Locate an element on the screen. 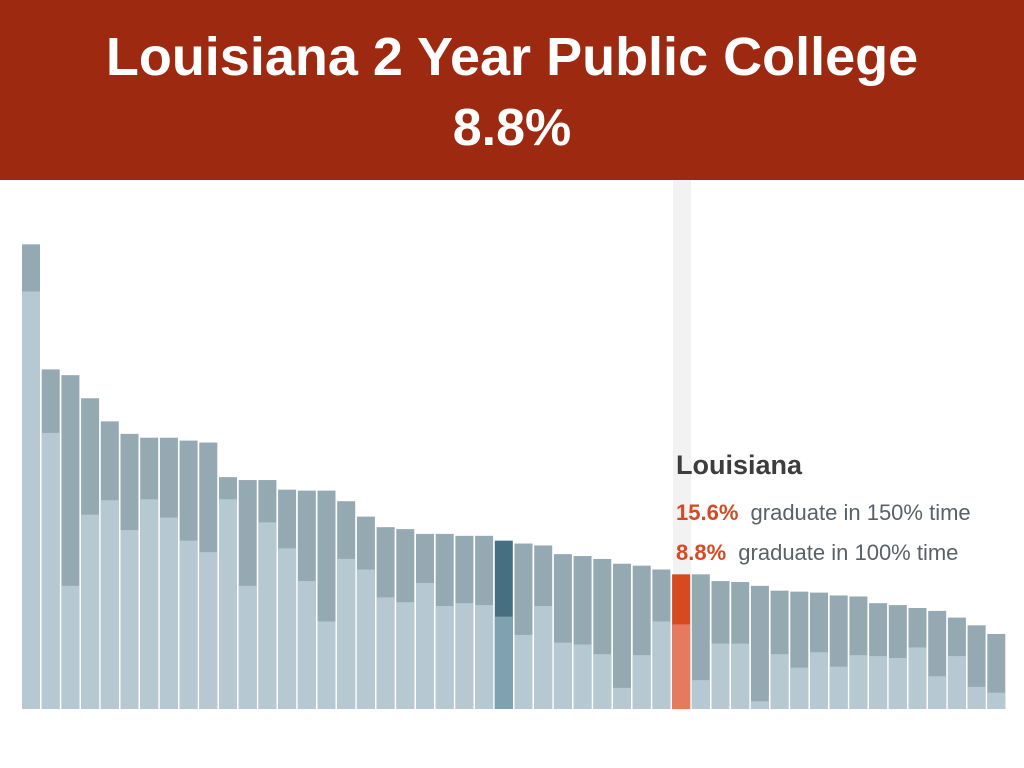  banner-title: Louisiana 2 Year Public College is located at coordinates (512, 57).